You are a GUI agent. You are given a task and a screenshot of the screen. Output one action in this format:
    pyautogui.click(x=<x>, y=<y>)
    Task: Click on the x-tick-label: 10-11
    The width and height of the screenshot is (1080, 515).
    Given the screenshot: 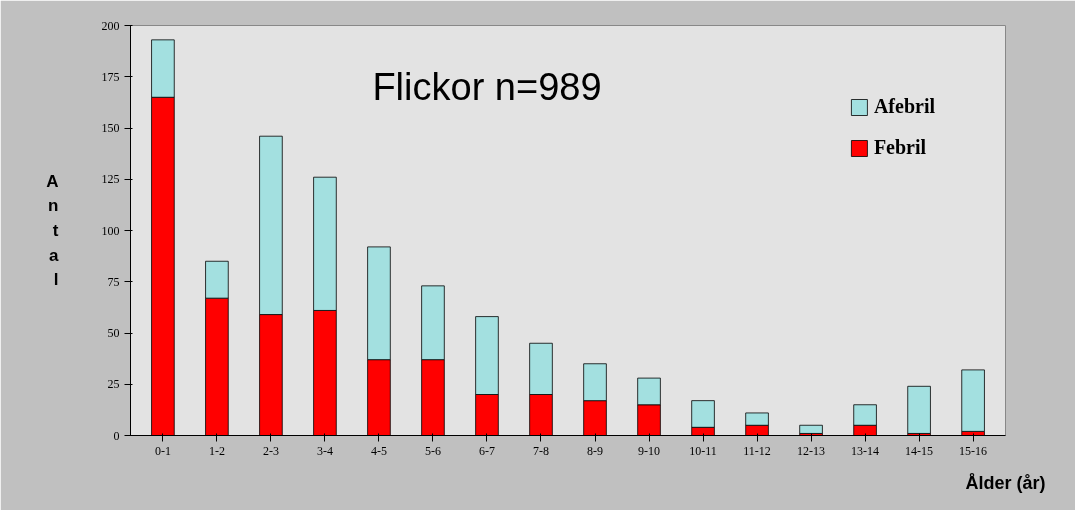 What is the action you would take?
    pyautogui.click(x=703, y=450)
    